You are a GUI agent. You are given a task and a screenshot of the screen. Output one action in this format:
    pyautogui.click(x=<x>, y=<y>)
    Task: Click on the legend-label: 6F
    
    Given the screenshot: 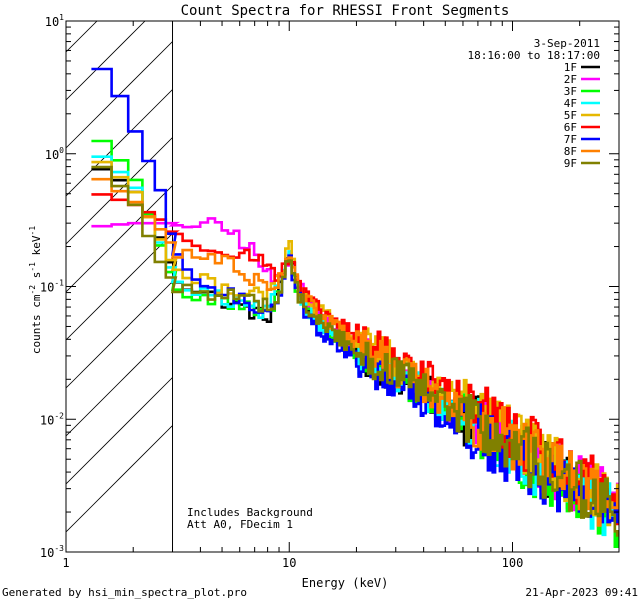 What is the action you would take?
    pyautogui.click(x=570, y=127)
    